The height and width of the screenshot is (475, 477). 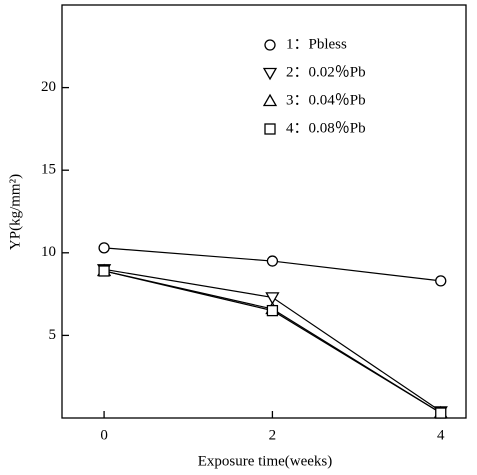 What do you see at coordinates (15, 212) in the screenshot?
I see `y-axis-label: YP(kg/mm²)` at bounding box center [15, 212].